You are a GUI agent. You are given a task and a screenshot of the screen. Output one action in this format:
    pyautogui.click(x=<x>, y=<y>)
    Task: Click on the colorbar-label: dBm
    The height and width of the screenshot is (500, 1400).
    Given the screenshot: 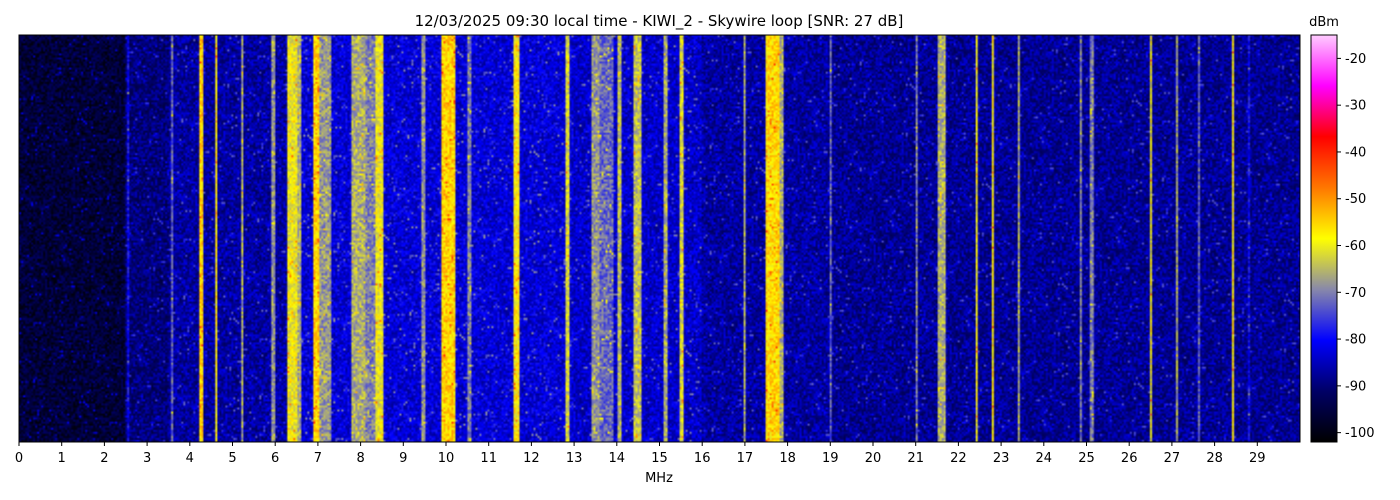 What is the action you would take?
    pyautogui.click(x=1324, y=22)
    